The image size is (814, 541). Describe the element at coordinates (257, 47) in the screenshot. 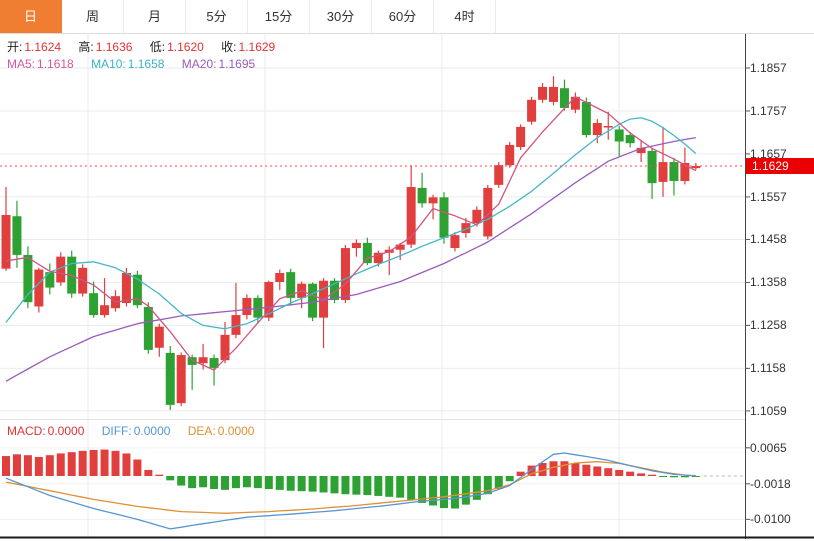

I see `close-value: 1.1629` at that location.